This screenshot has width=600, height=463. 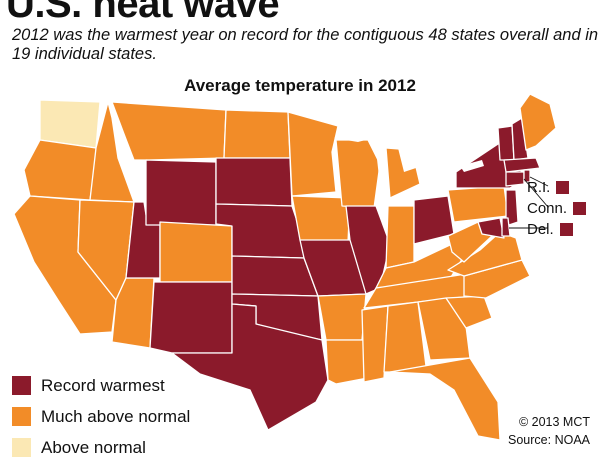 I want to click on state-tx, so click(x=250, y=367).